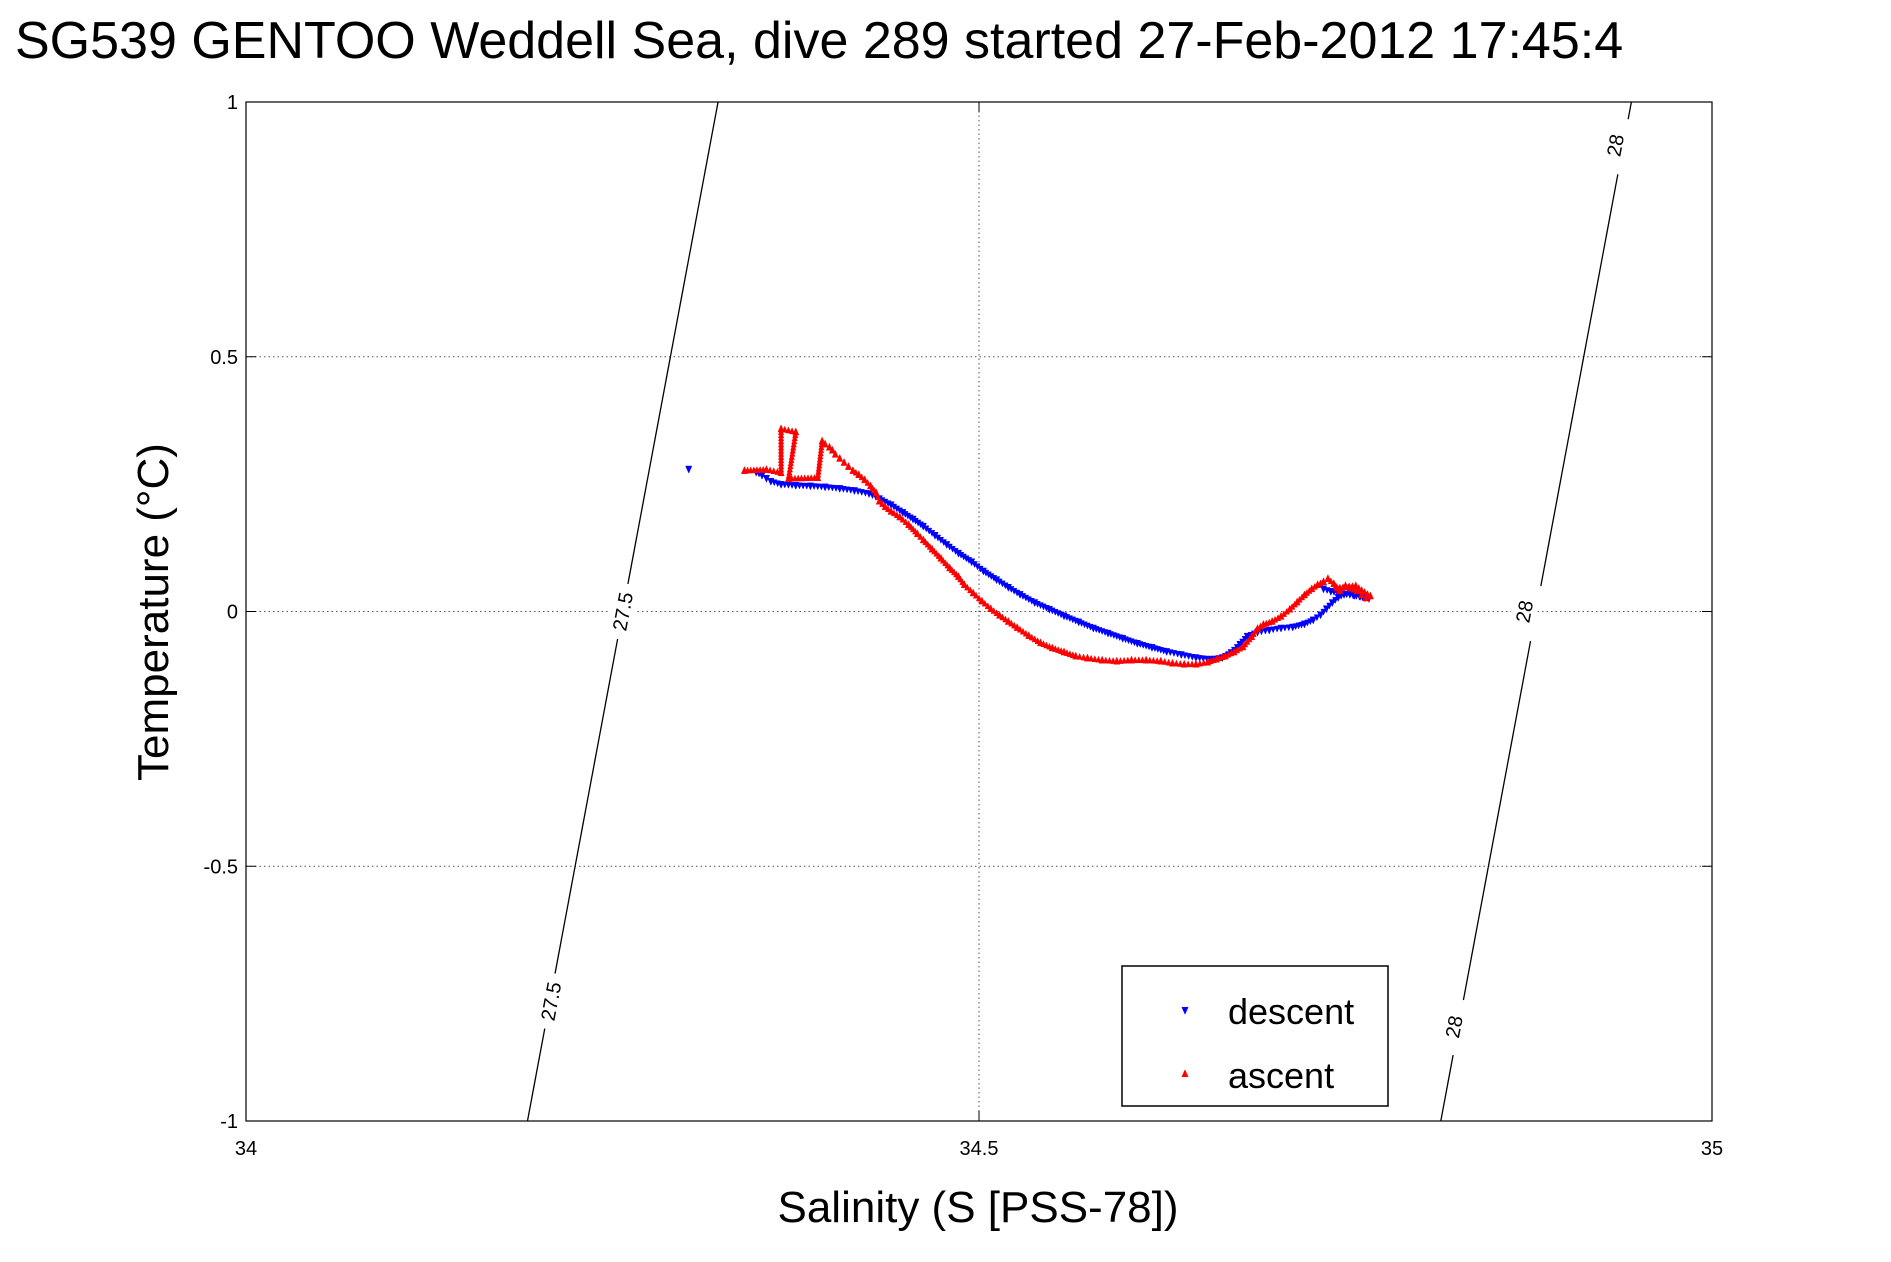  I want to click on x-tick-label: 34, so click(246, 1149).